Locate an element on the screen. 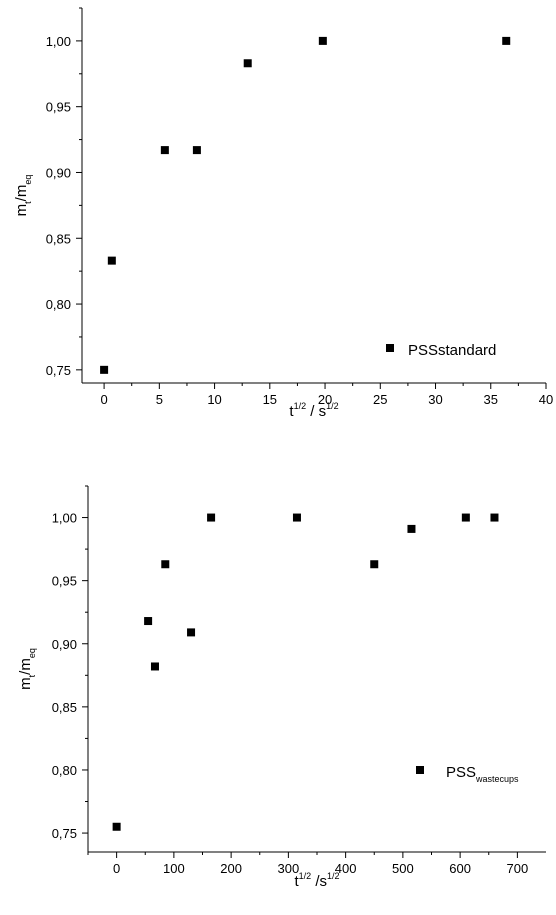 This screenshot has width=556, height=915. x-tick-label: 20 is located at coordinates (325, 399).